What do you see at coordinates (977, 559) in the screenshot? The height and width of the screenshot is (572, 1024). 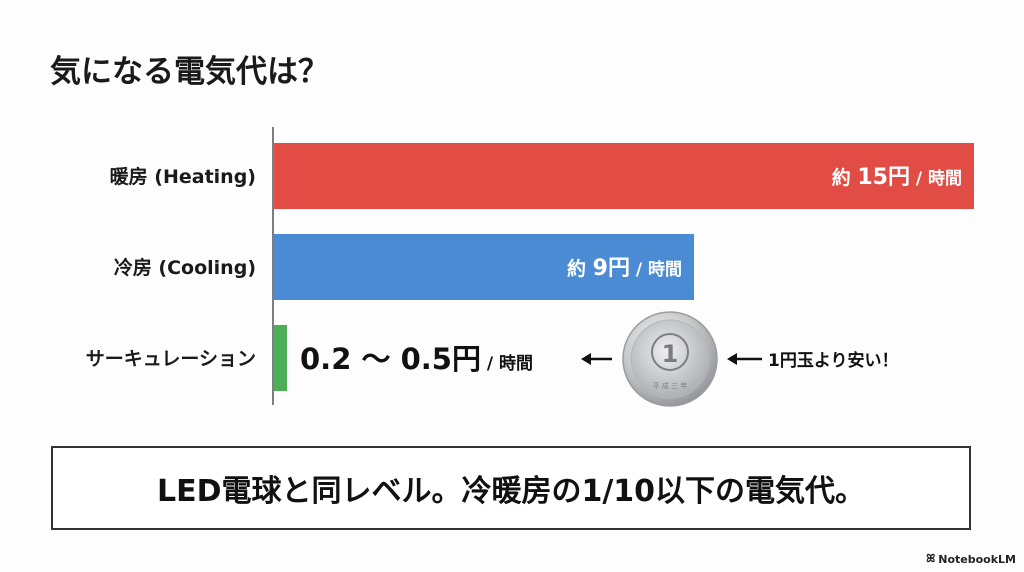 I see `brand-name: NotebookLM` at bounding box center [977, 559].